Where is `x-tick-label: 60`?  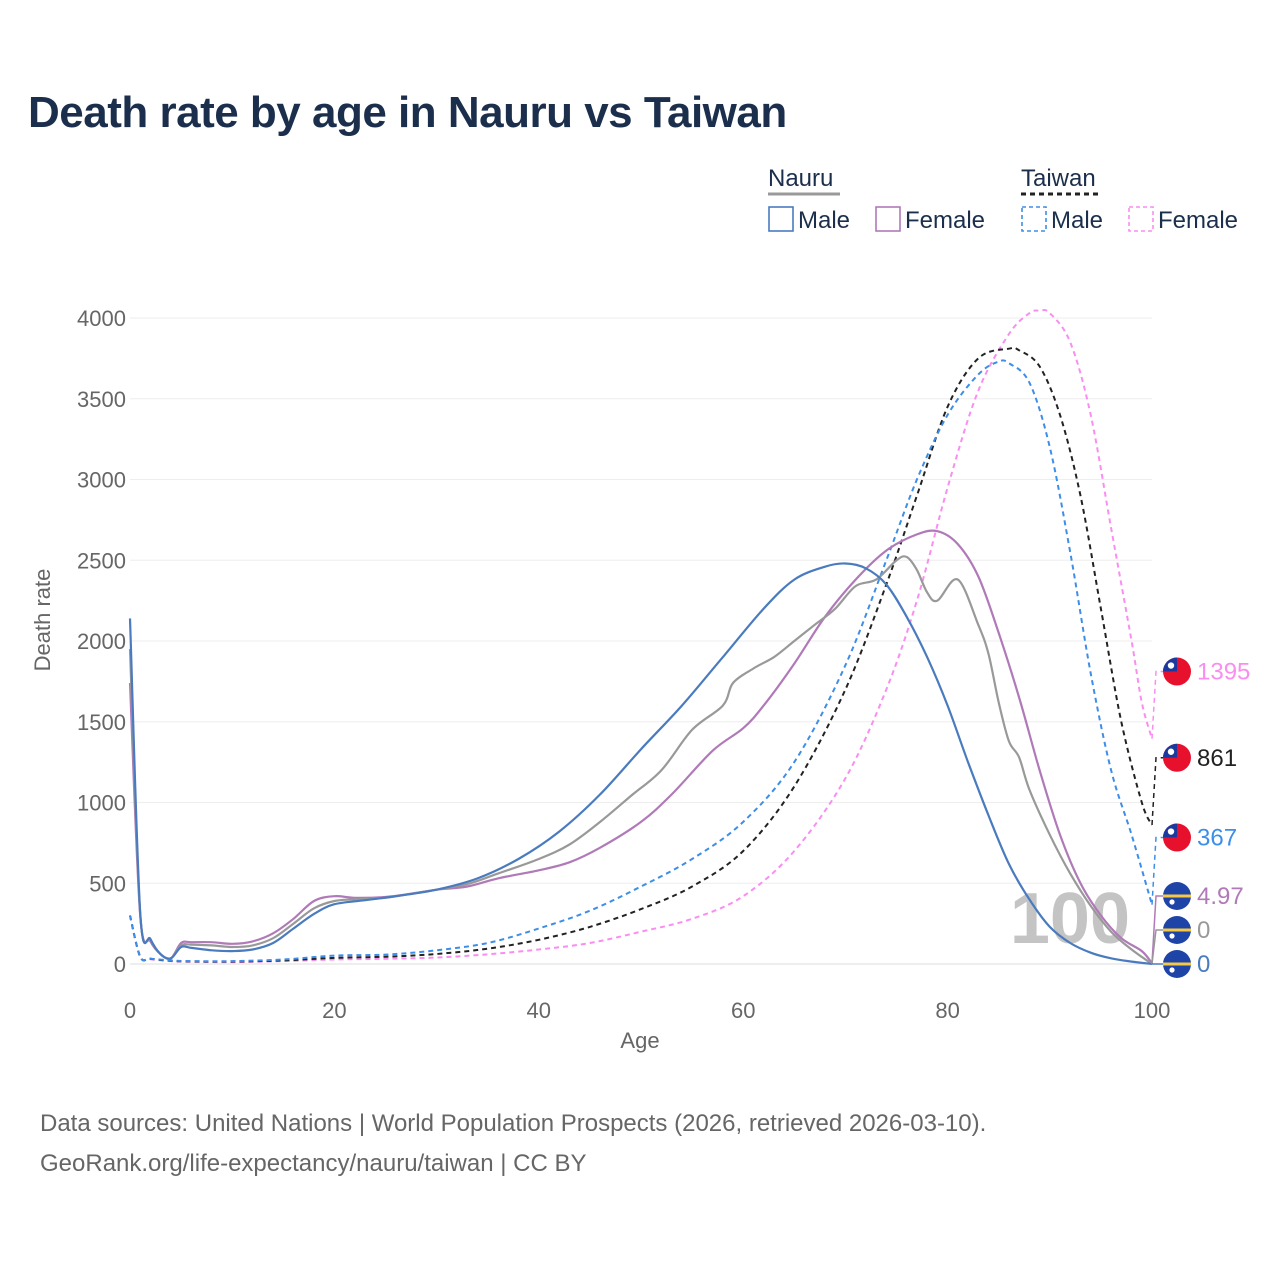
x-tick-label: 60 is located at coordinates (743, 1010).